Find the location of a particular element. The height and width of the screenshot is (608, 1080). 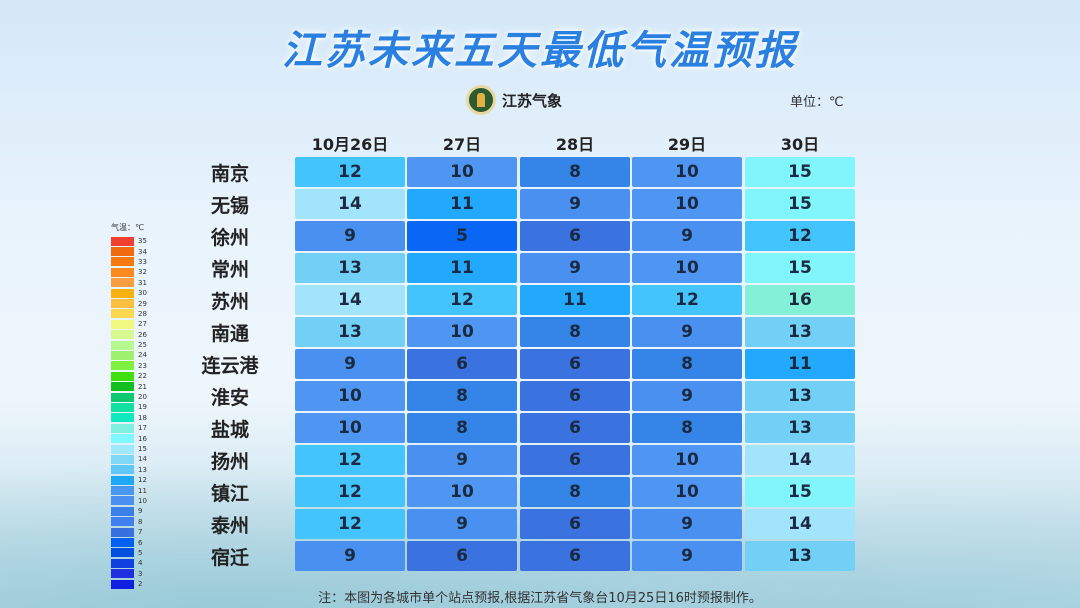

legend-item: 28 is located at coordinates (129, 314).